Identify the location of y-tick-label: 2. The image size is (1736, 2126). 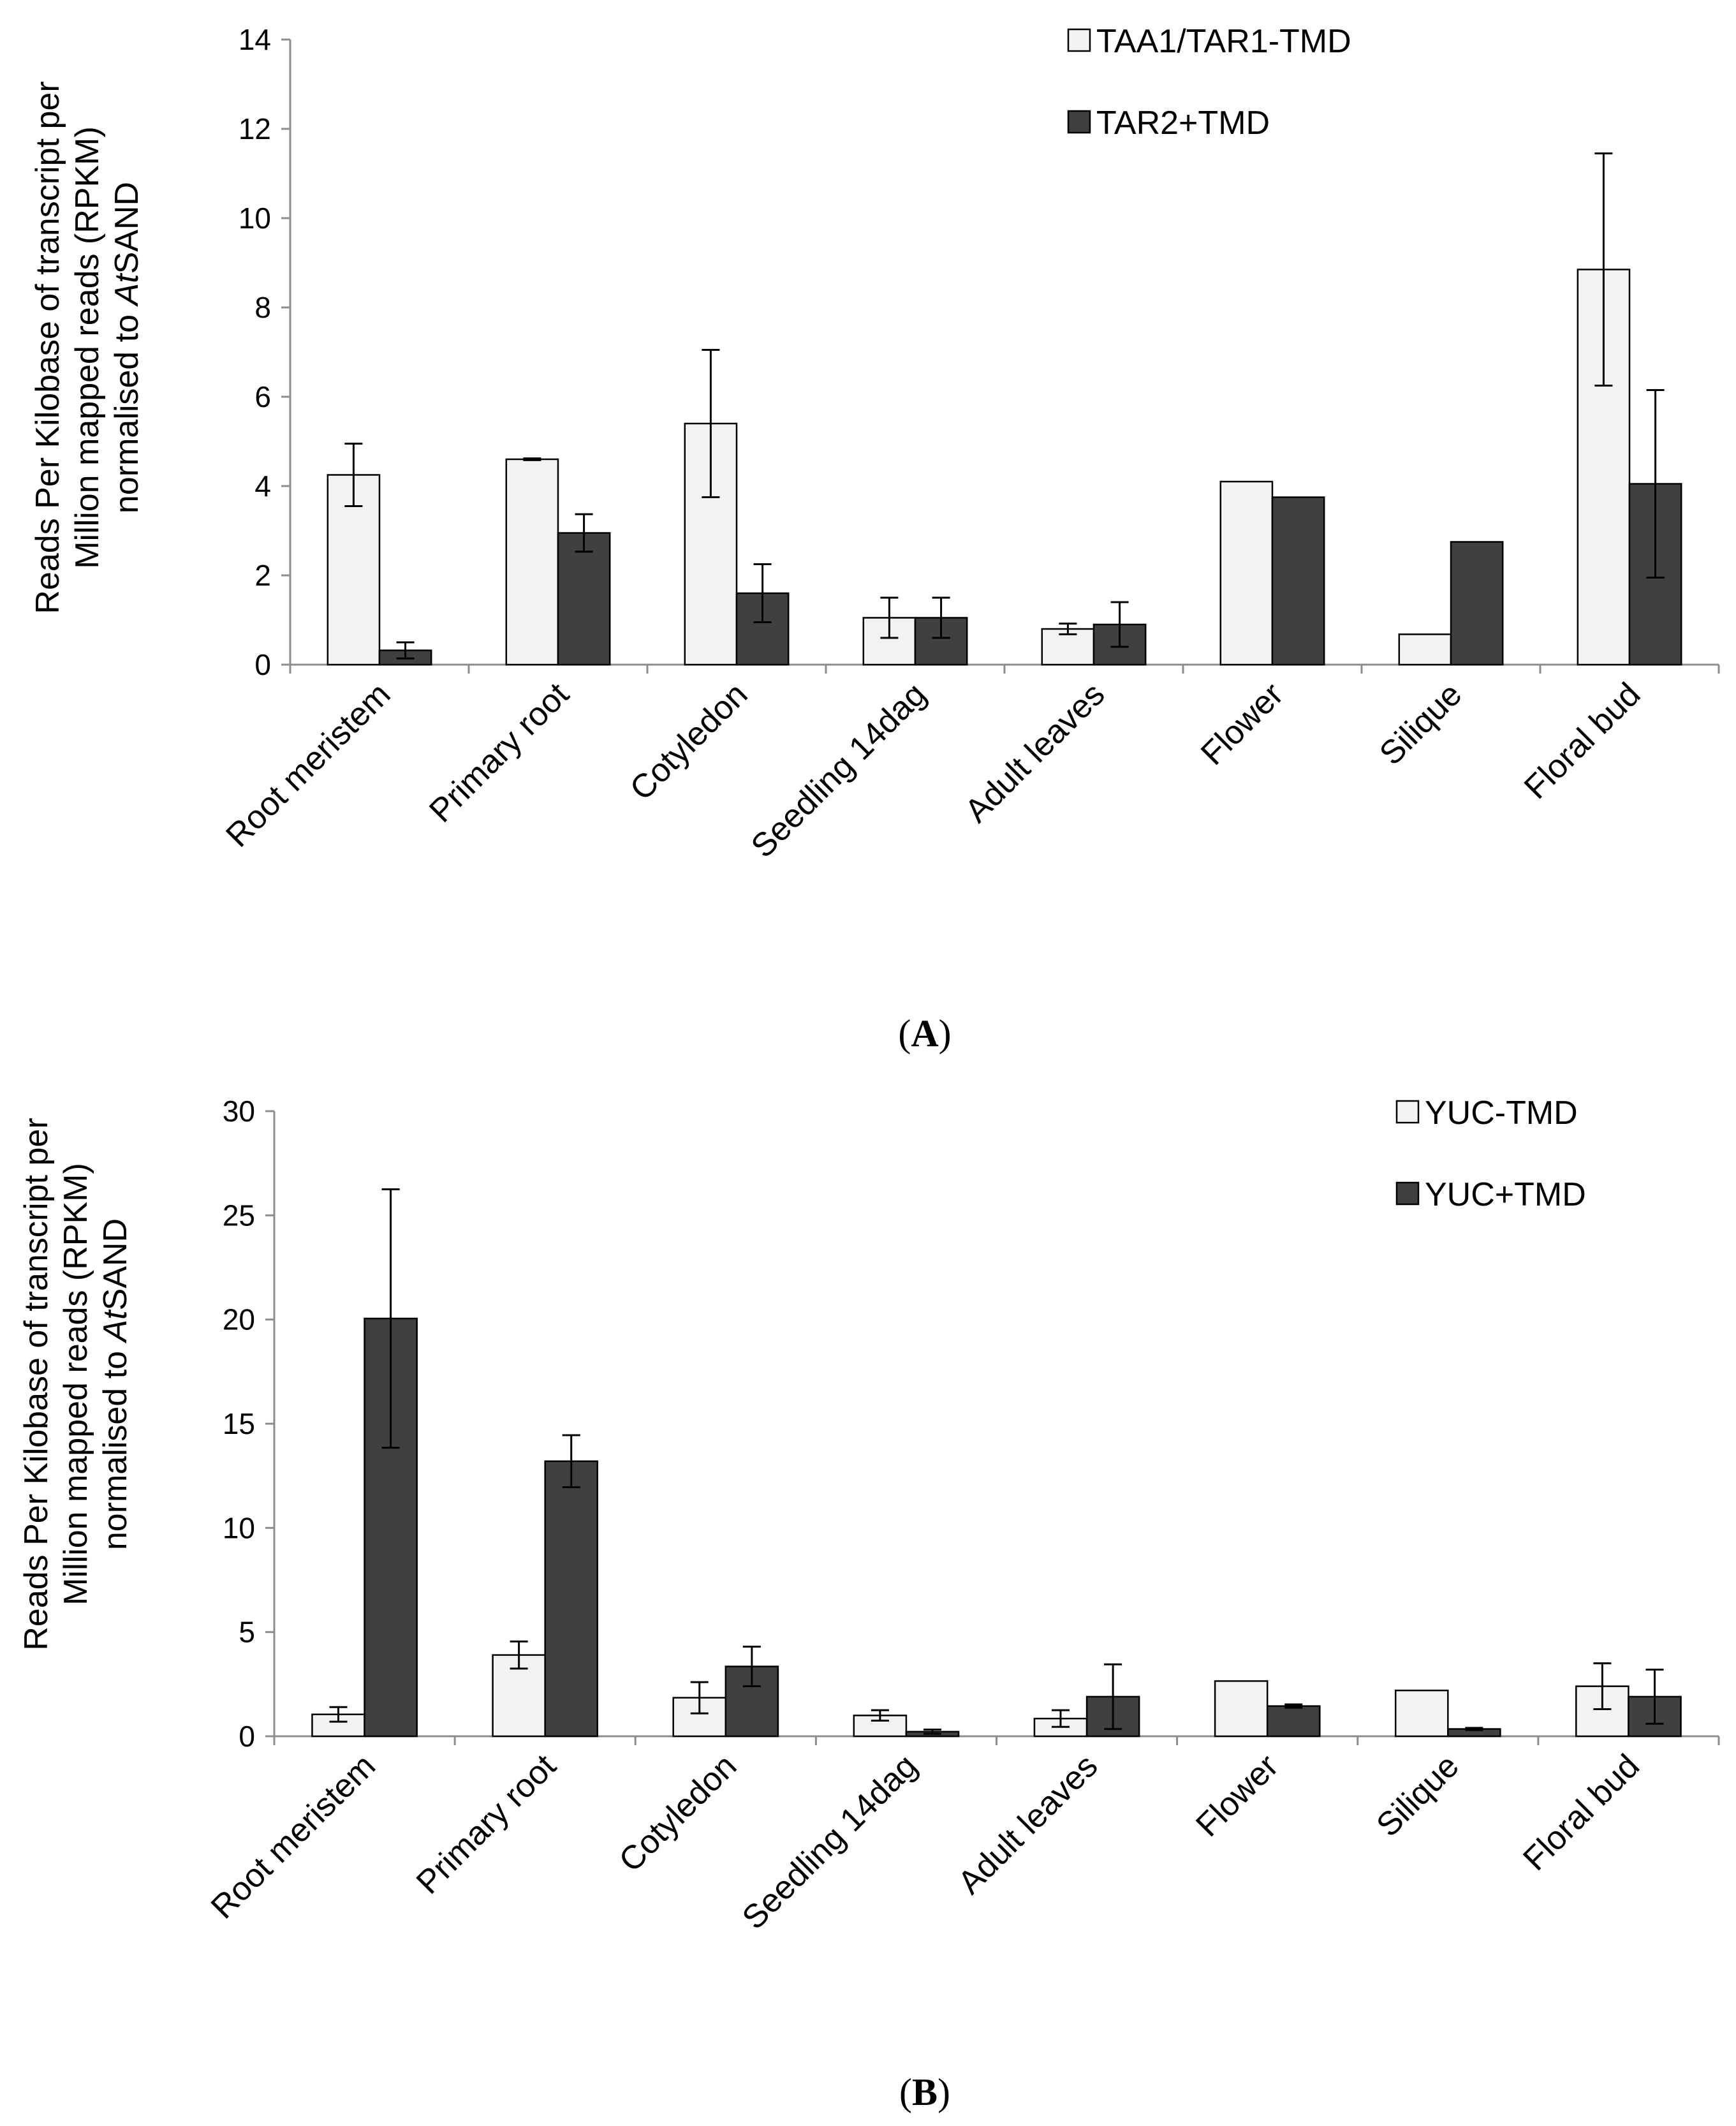
(262, 575).